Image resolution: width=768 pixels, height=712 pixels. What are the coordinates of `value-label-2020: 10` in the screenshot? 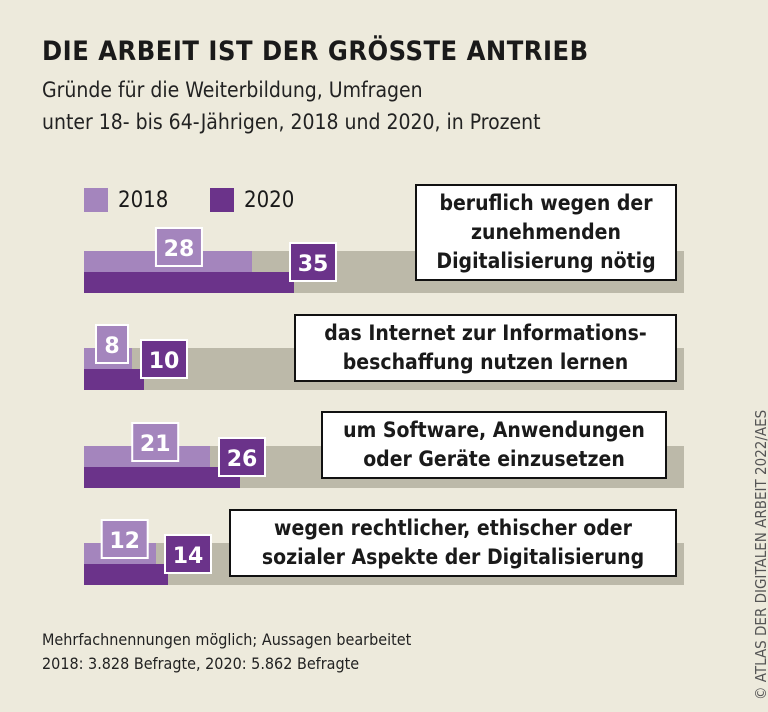 It's located at (164, 359).